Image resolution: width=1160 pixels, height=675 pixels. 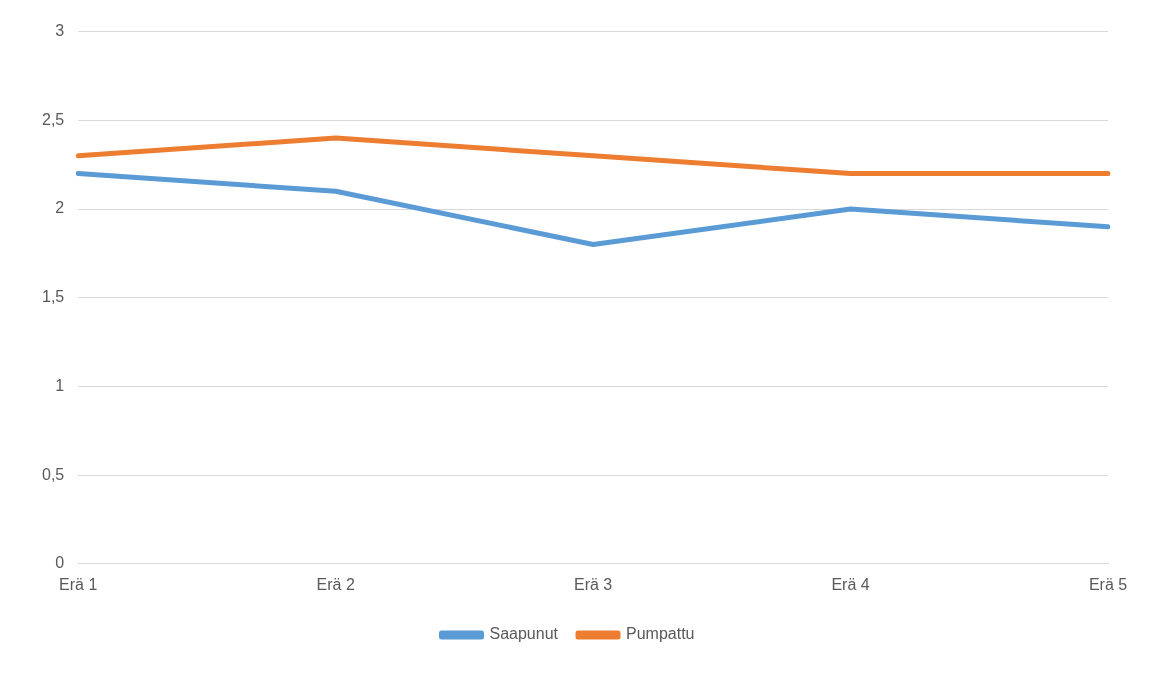 I want to click on y-tick-label: 1,5, so click(x=53, y=297).